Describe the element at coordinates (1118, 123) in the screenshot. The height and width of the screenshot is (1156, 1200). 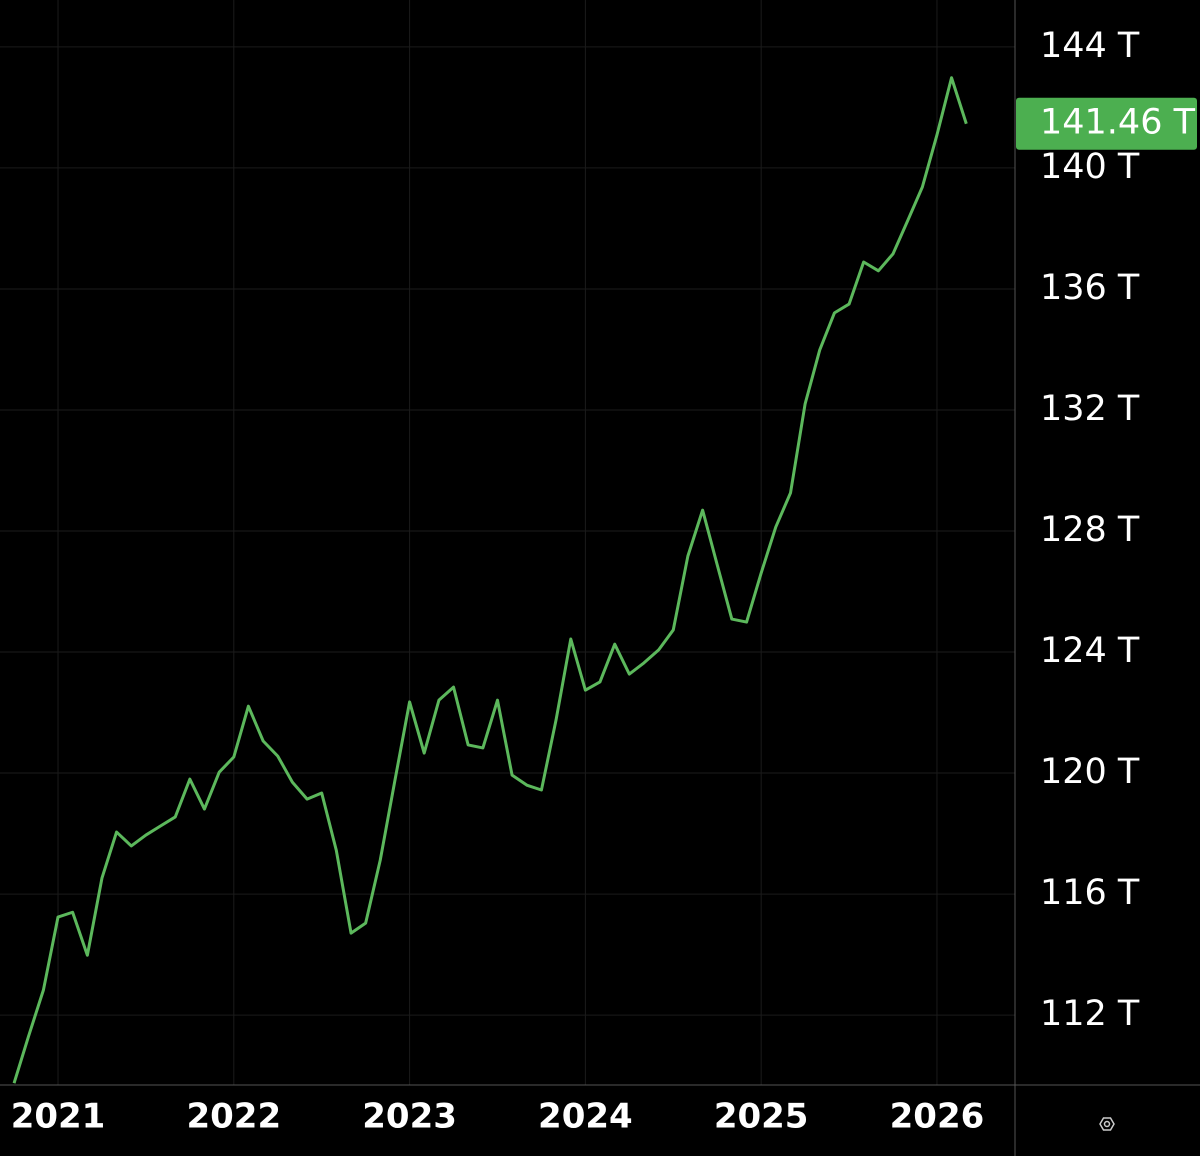
I see `price-label: 141.46 T` at that location.